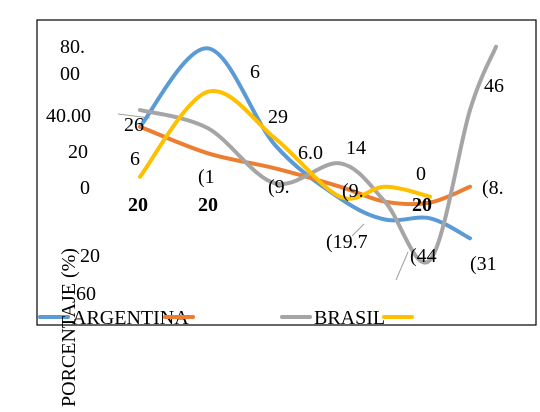 The height and width of the screenshot is (412, 540). What do you see at coordinates (278, 117) in the screenshot?
I see `data-label: 29` at bounding box center [278, 117].